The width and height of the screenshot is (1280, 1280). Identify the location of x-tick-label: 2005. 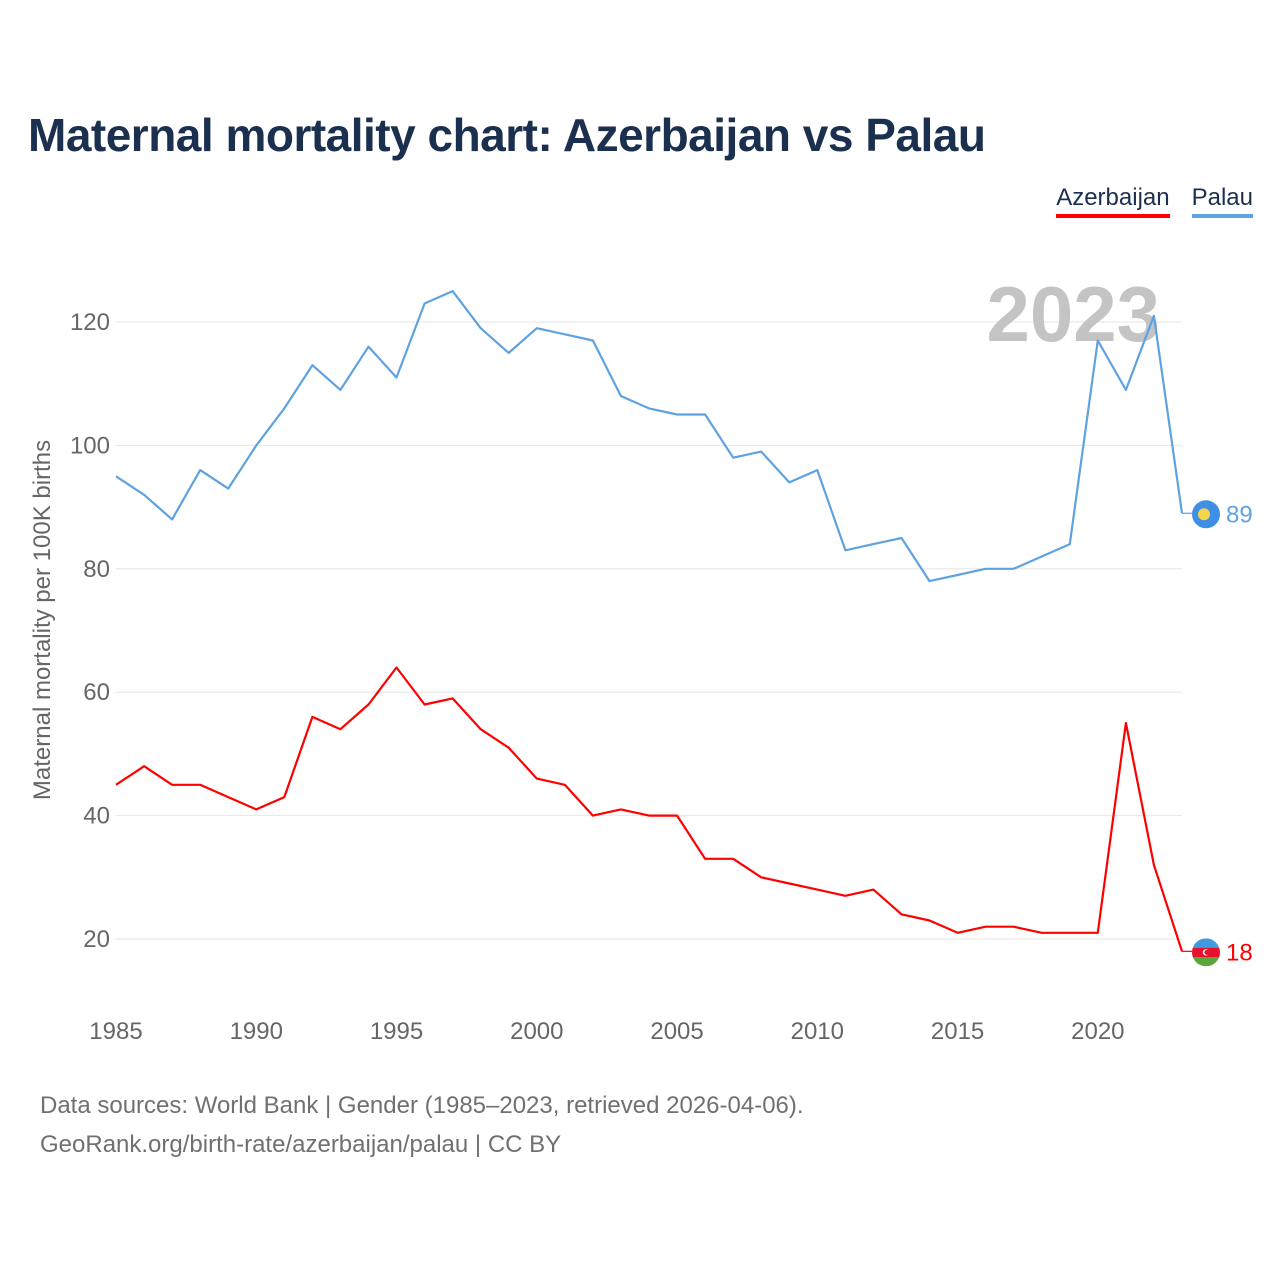
(676, 1031).